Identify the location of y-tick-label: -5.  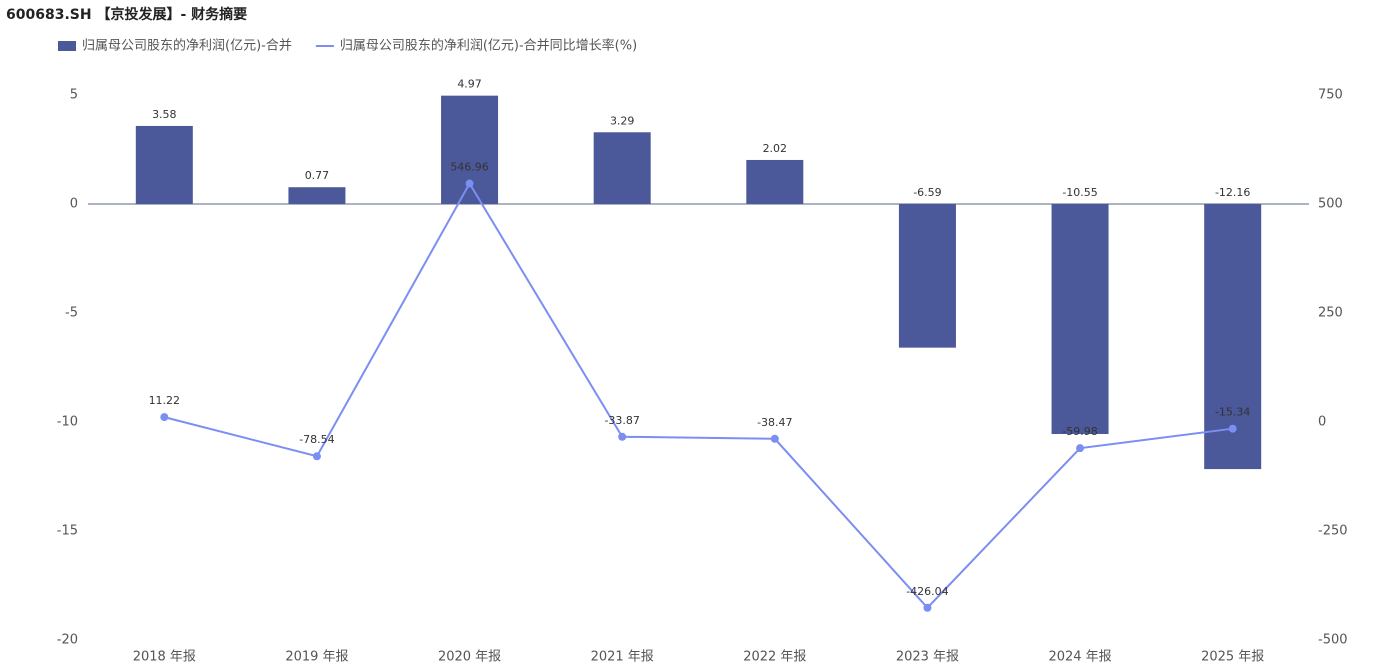
(71, 313).